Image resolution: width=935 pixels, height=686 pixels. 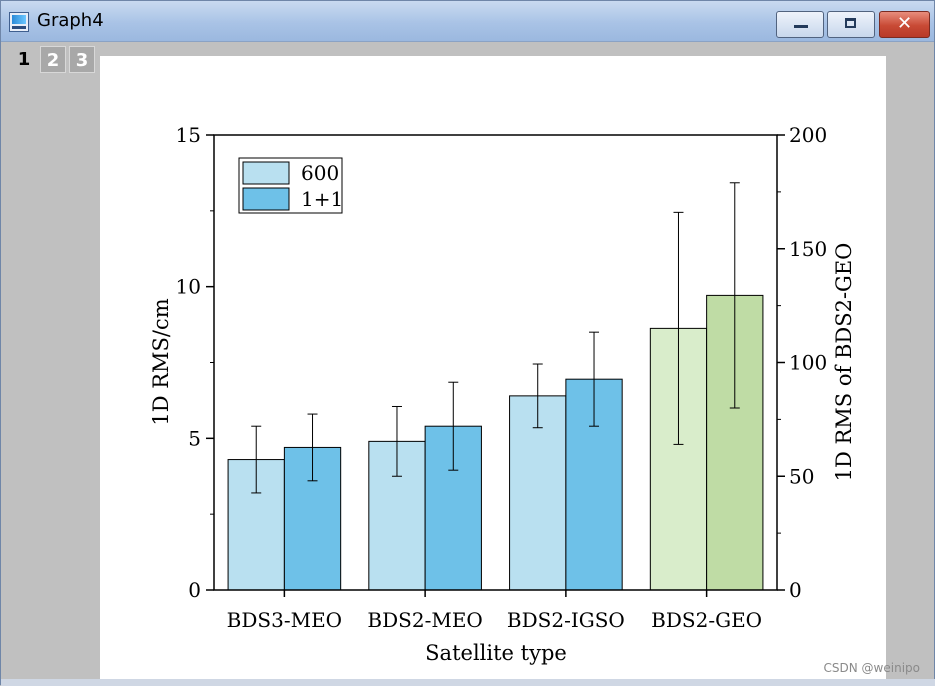 What do you see at coordinates (678, 328) in the screenshot?
I see `error-bar-600-bds2-geo` at bounding box center [678, 328].